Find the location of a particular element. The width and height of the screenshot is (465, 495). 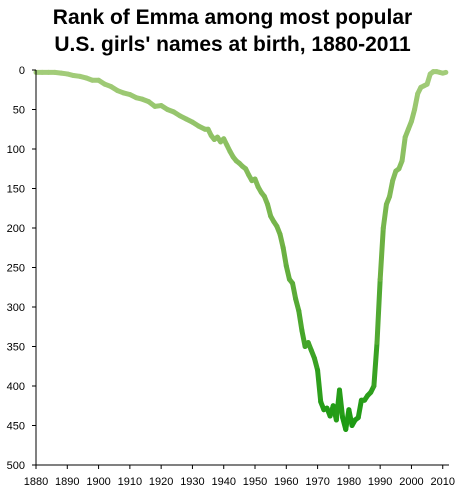

x-tick-label: 1980 is located at coordinates (349, 482).